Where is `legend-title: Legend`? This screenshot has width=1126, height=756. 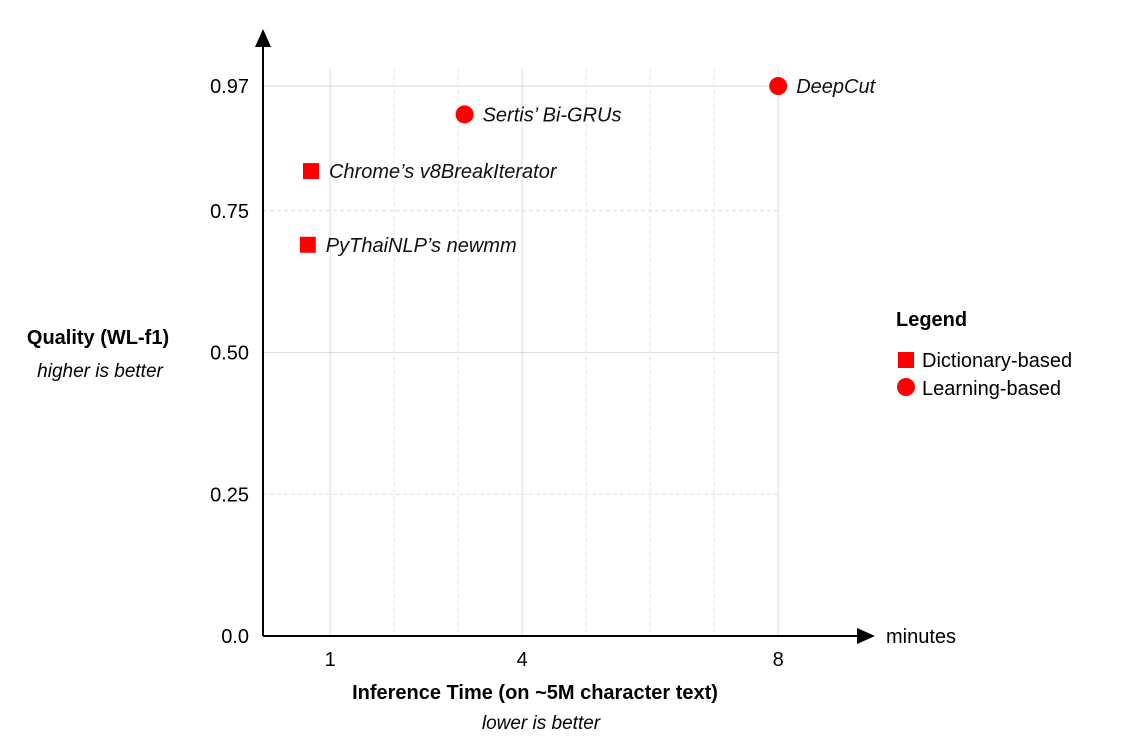 legend-title: Legend is located at coordinates (931, 320).